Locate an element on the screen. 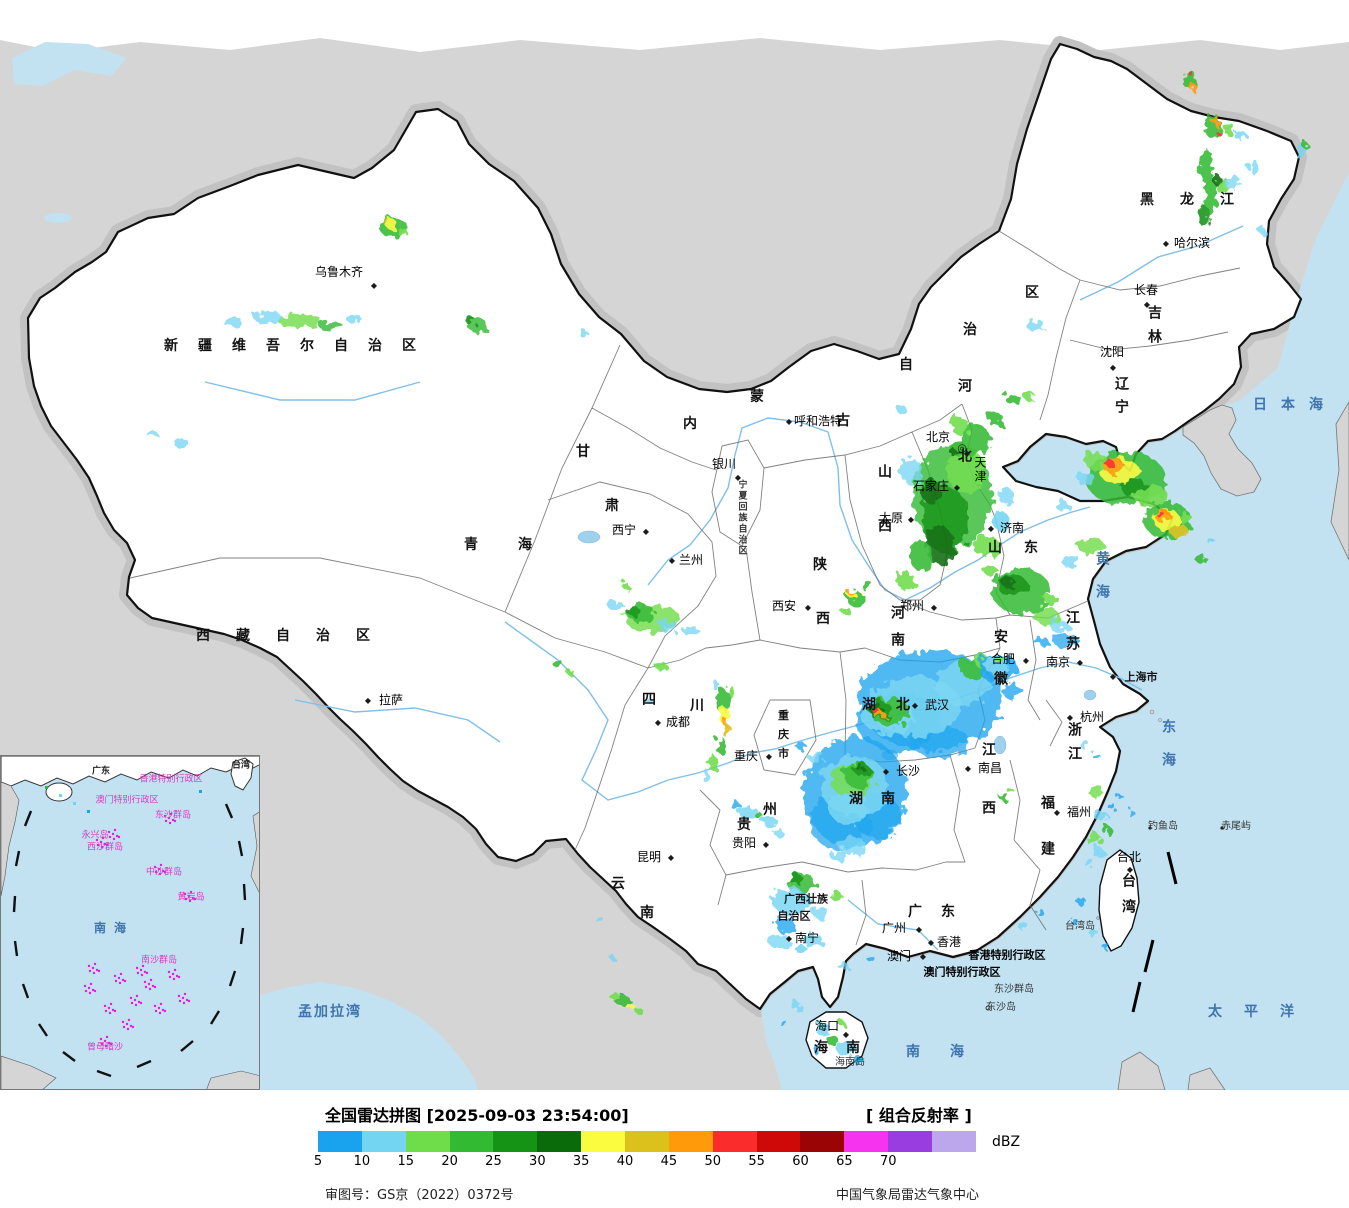  province-label: 江苏 is located at coordinates (1072, 636).